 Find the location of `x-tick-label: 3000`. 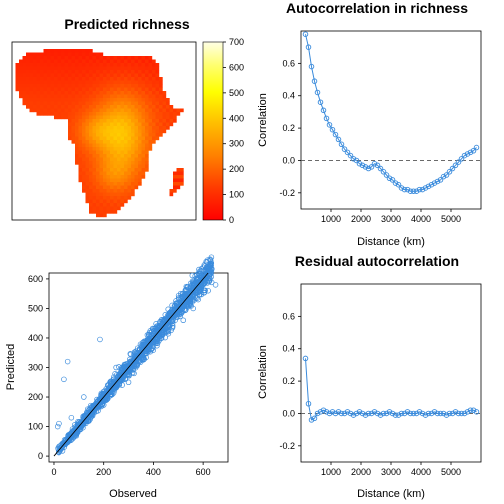

x-tick-label: 3000 is located at coordinates (391, 472).